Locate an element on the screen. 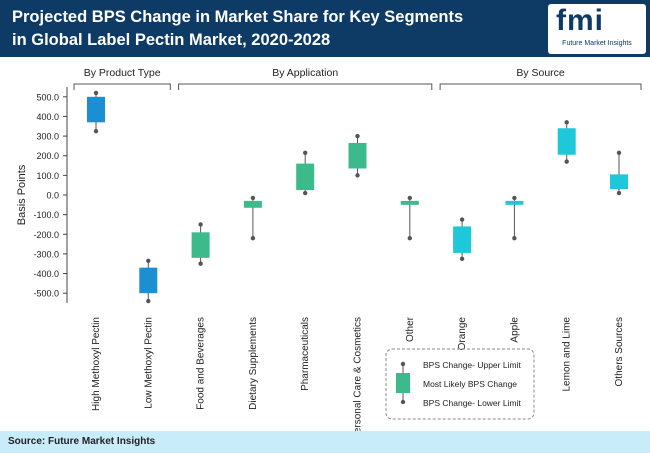 This screenshot has height=453, width=650. x-category-label: Personal Care & Cosmetics is located at coordinates (358, 374).